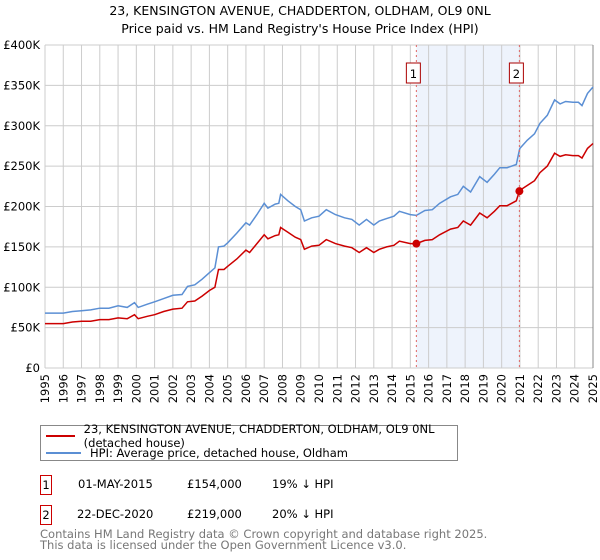 This screenshot has width=600, height=560. I want to click on y-tick-label: £150K, so click(21, 247).